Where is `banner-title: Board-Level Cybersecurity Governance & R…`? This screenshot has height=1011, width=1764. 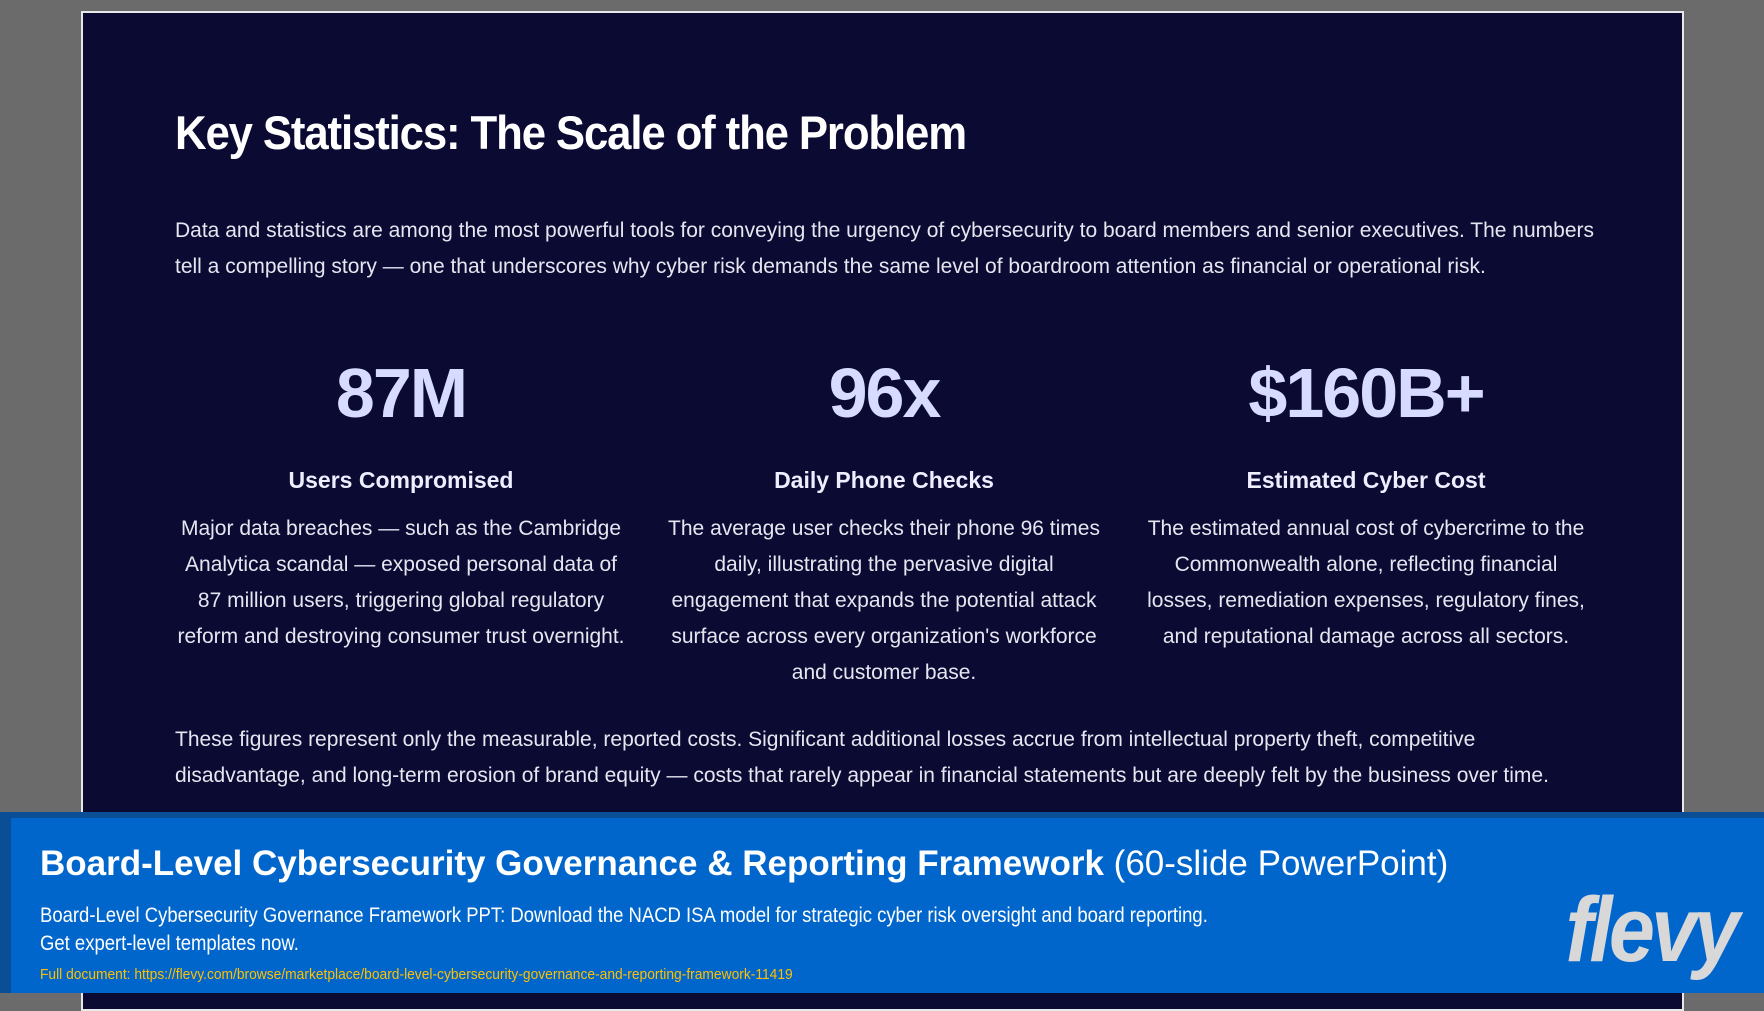 banner-title: Board-Level Cybersecurity Governance & R… is located at coordinates (744, 864).